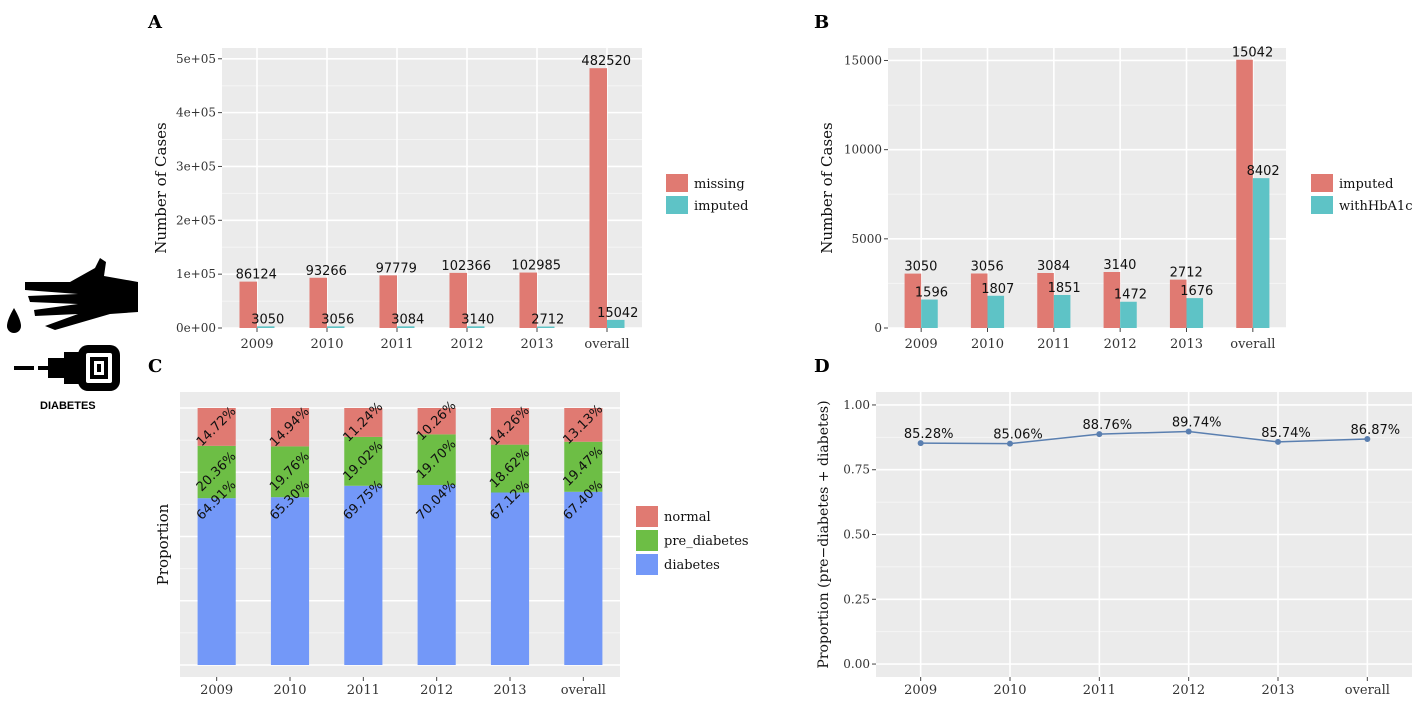 The width and height of the screenshot is (1420, 716). I want to click on bar-missing-2012, so click(458, 300).